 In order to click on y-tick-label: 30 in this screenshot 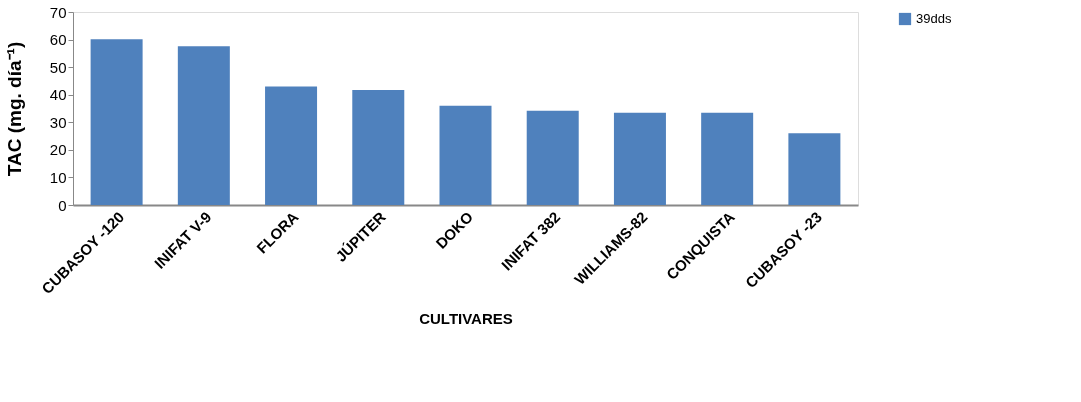, I will do `click(58, 122)`.